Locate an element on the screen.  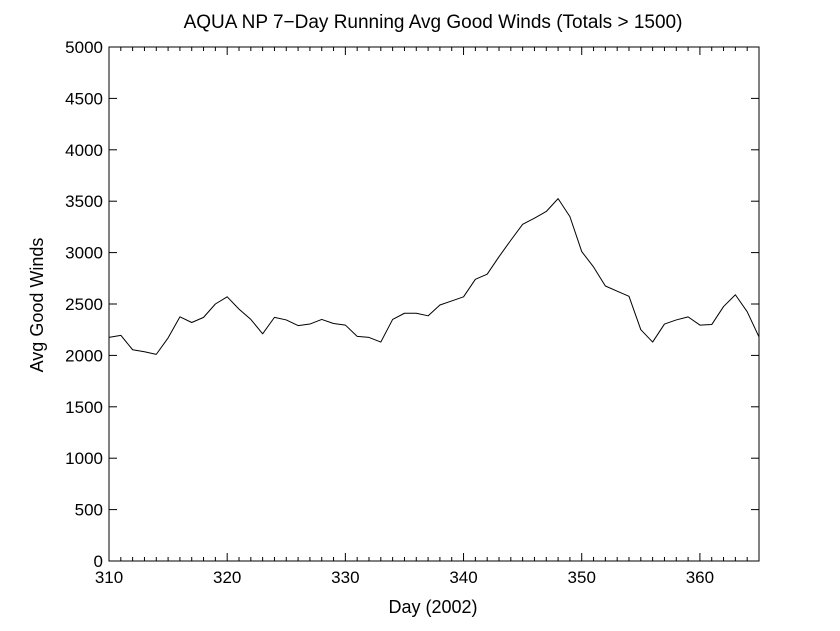
x-tick-label: 330 is located at coordinates (345, 577).